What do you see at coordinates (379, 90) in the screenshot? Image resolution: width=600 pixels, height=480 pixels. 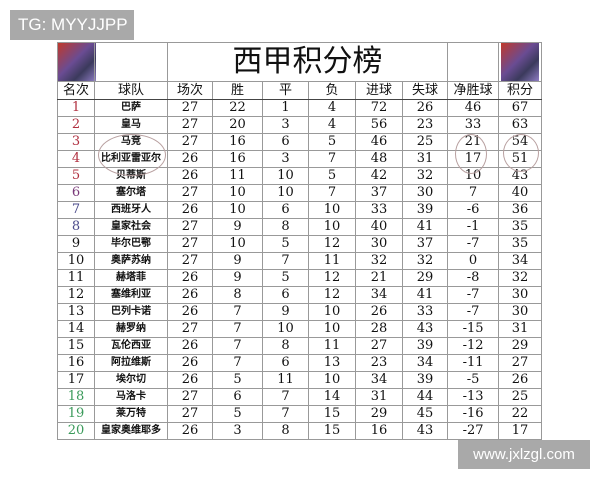 I see `column-header: 进球` at bounding box center [379, 90].